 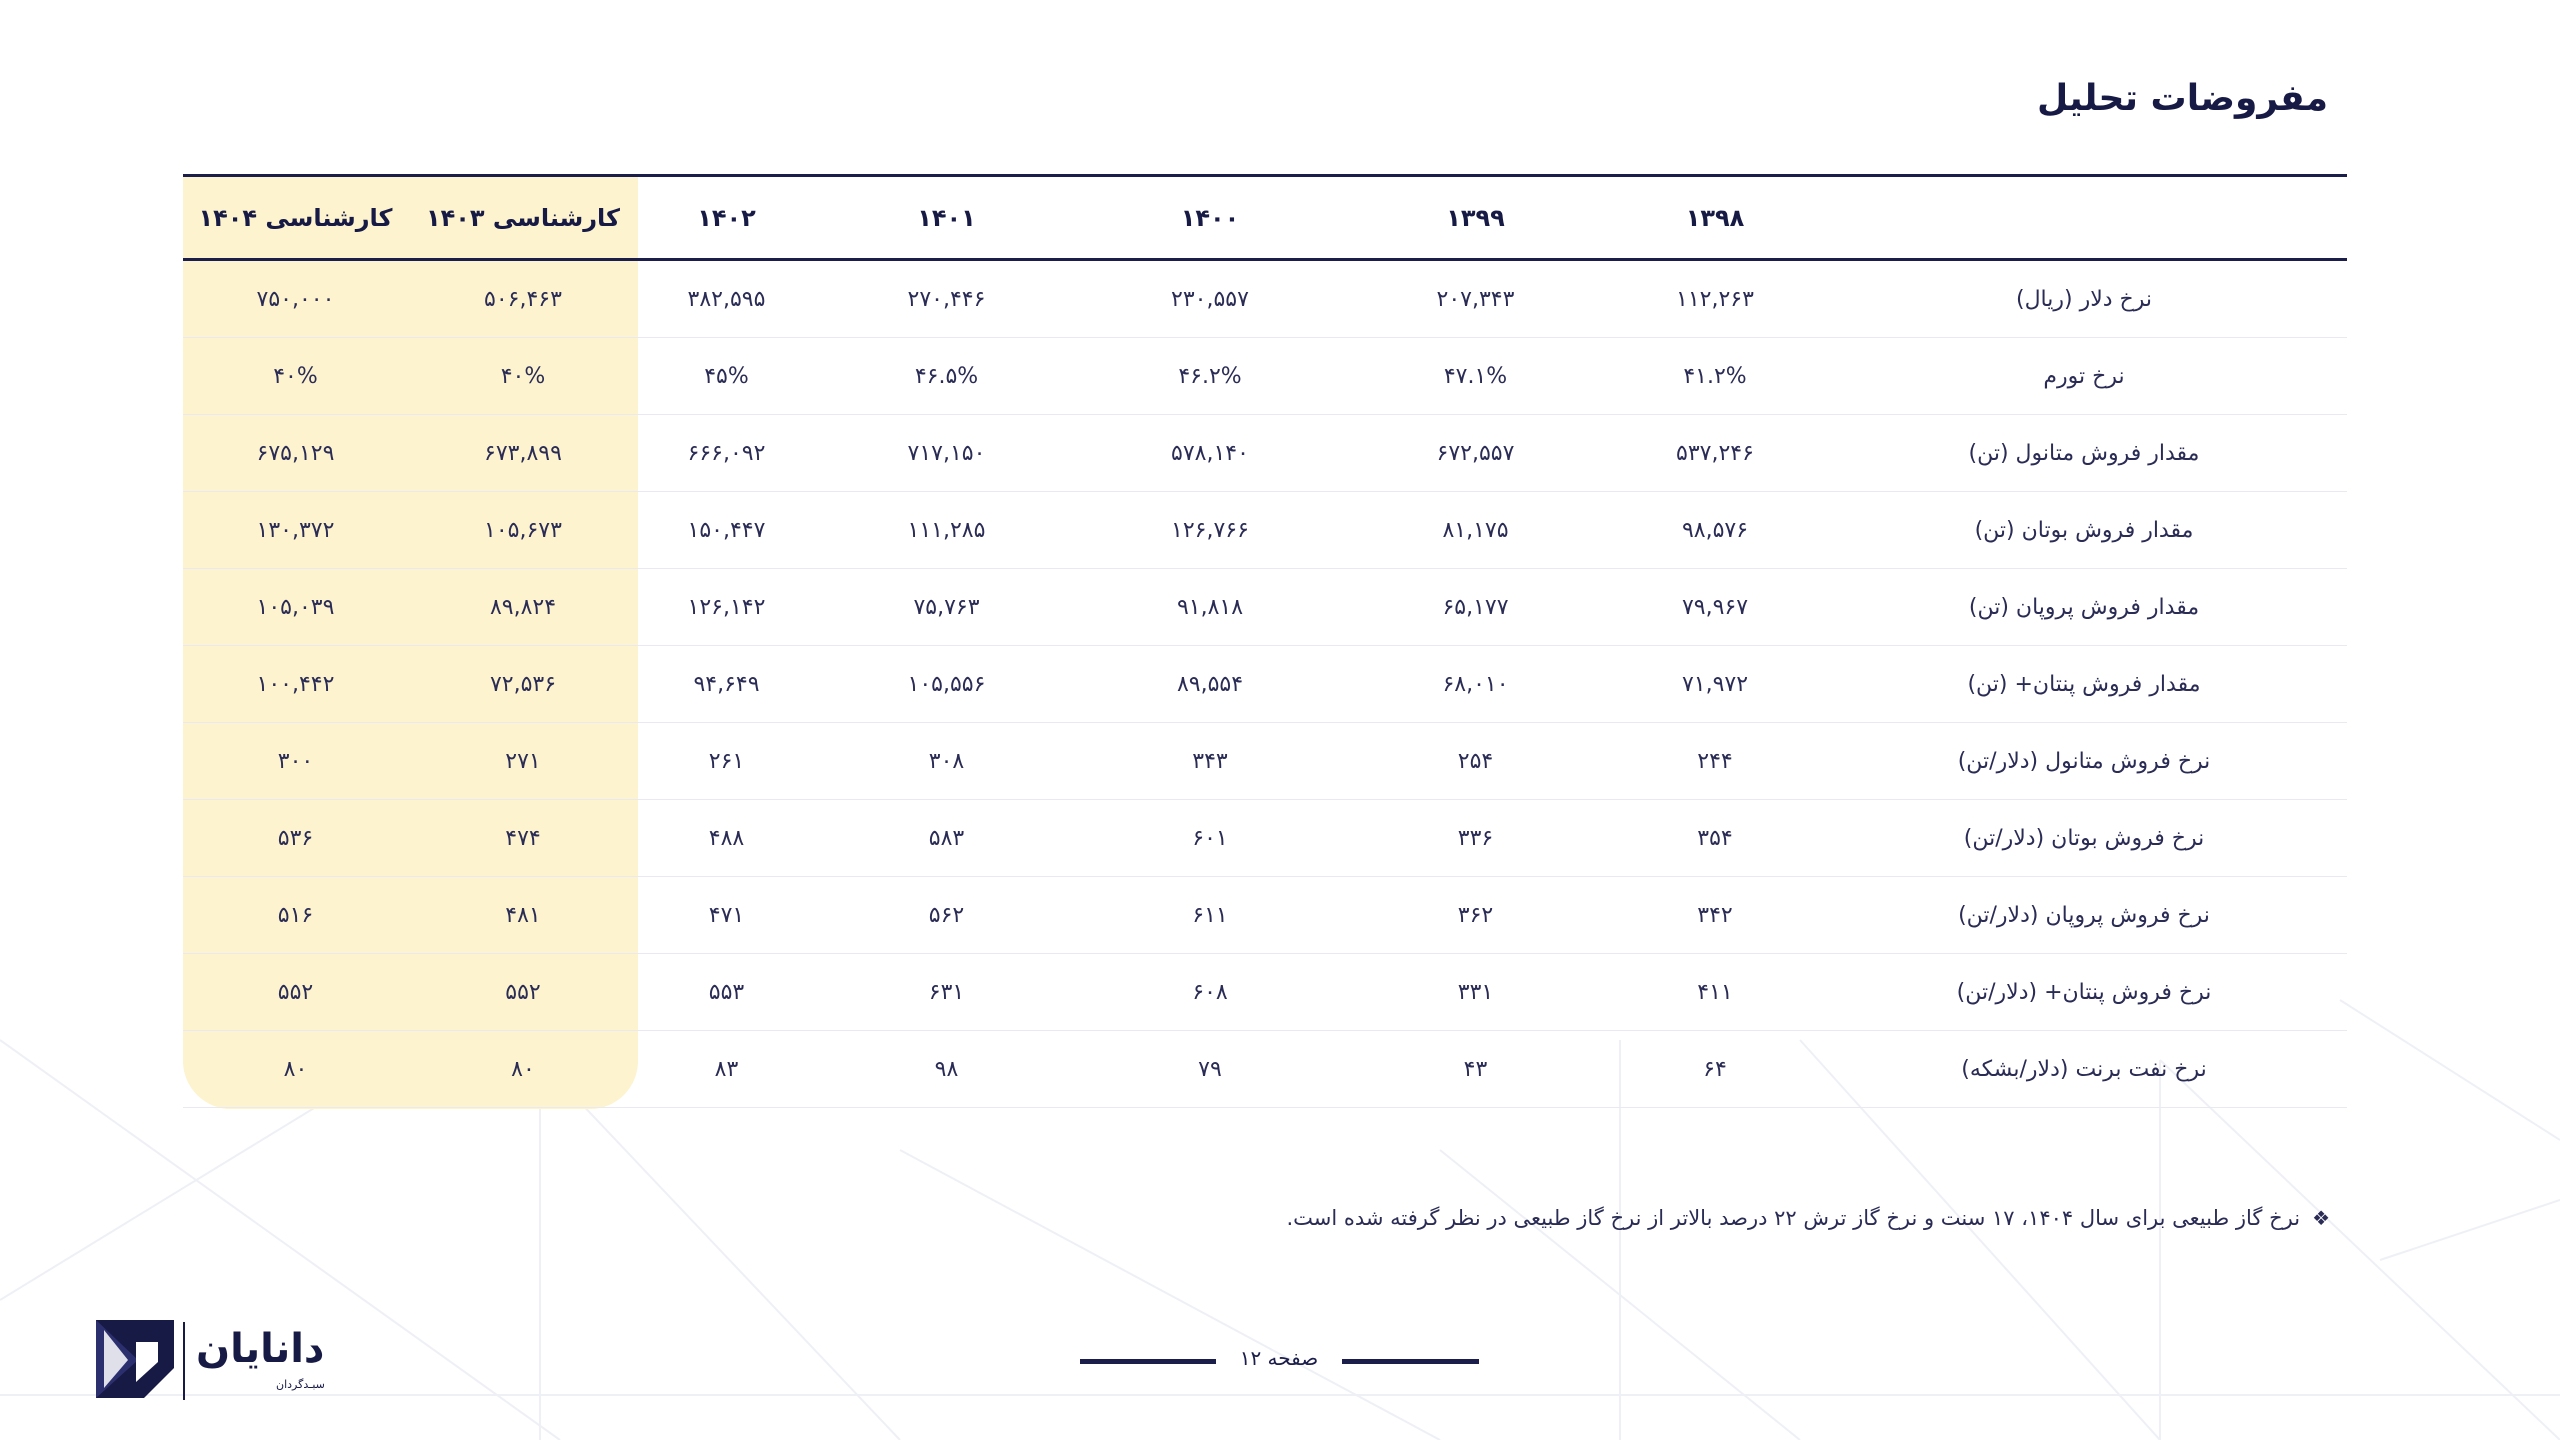 What do you see at coordinates (1475, 915) in the screenshot?
I see `table-cell: ۳۶۲` at bounding box center [1475, 915].